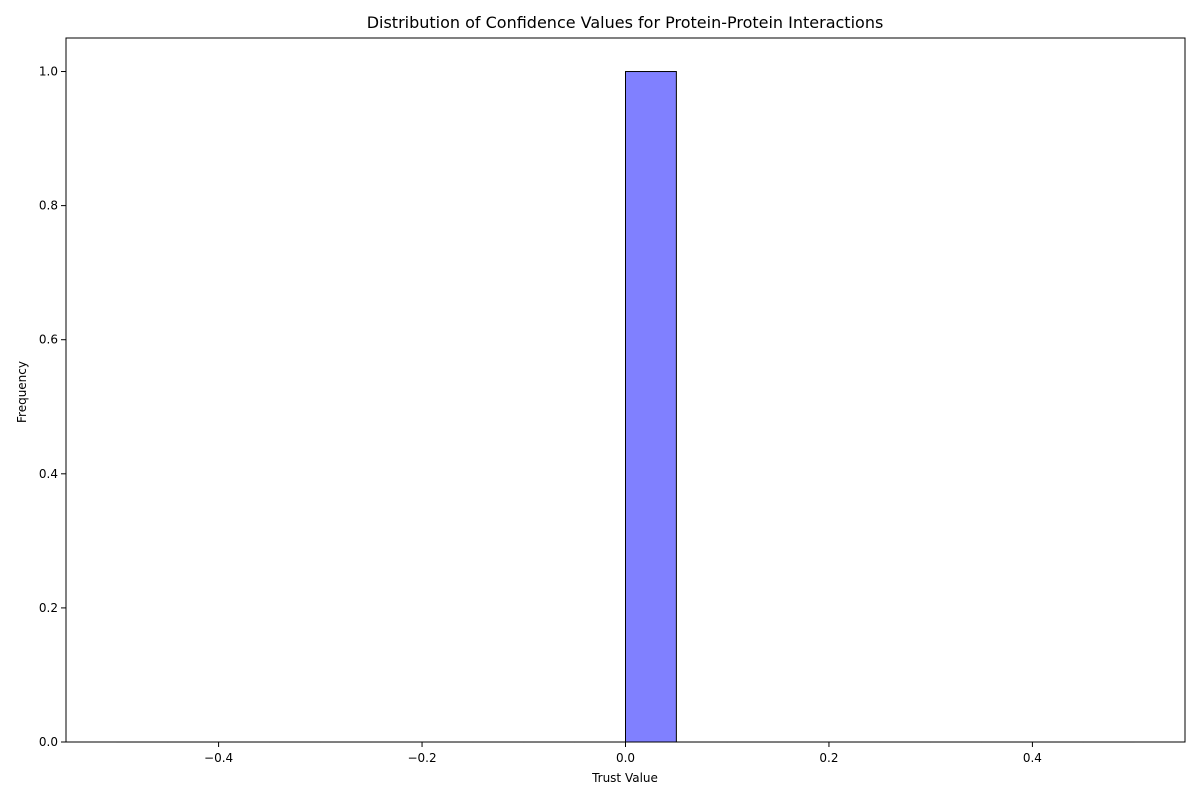  I want to click on y-tick-label: 0.6, so click(48, 340).